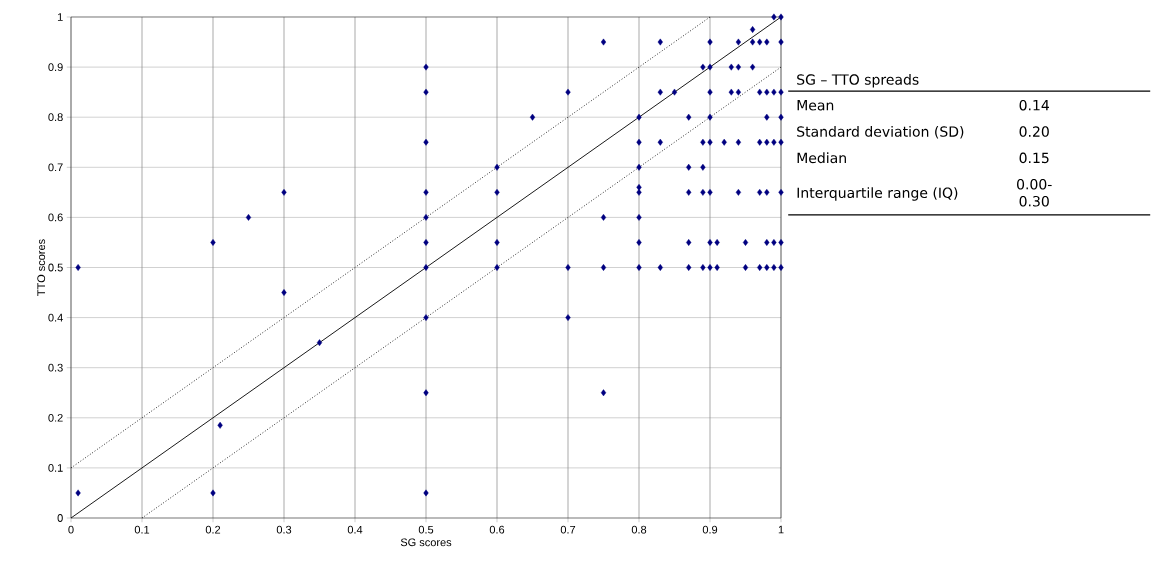 Image resolution: width=1162 pixels, height=563 pixels. Describe the element at coordinates (1034, 131) in the screenshot. I see `text: 0.20` at that location.